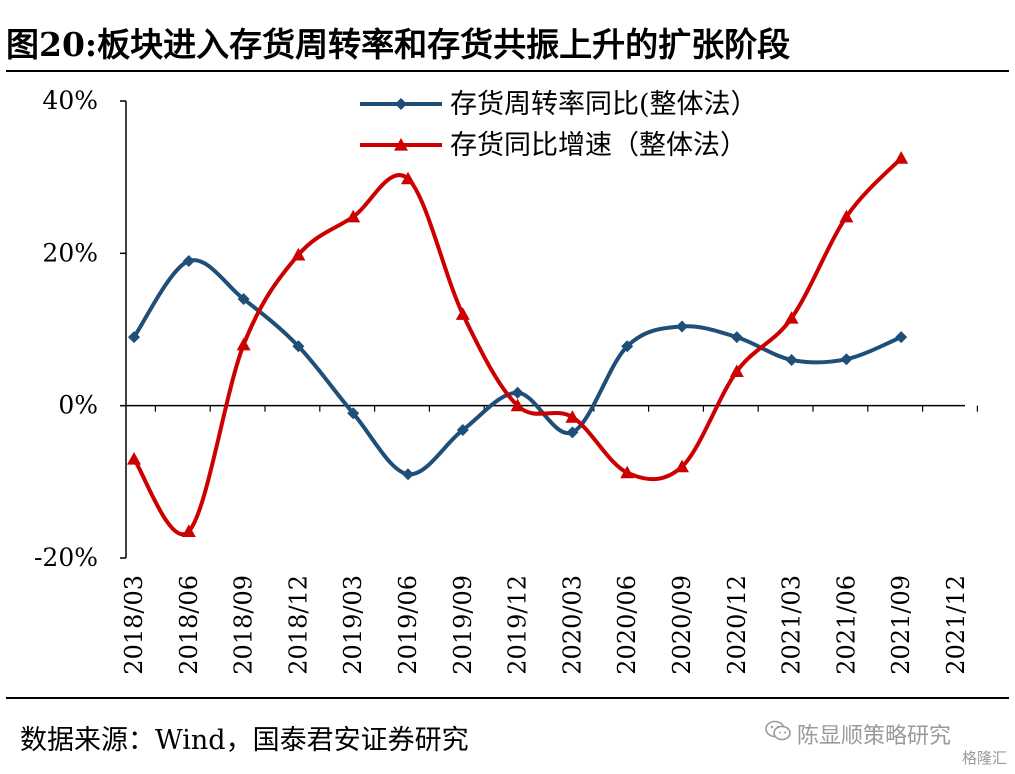 The height and width of the screenshot is (774, 1015). What do you see at coordinates (572, 625) in the screenshot?
I see `x-tick-label: 2020/03` at bounding box center [572, 625].